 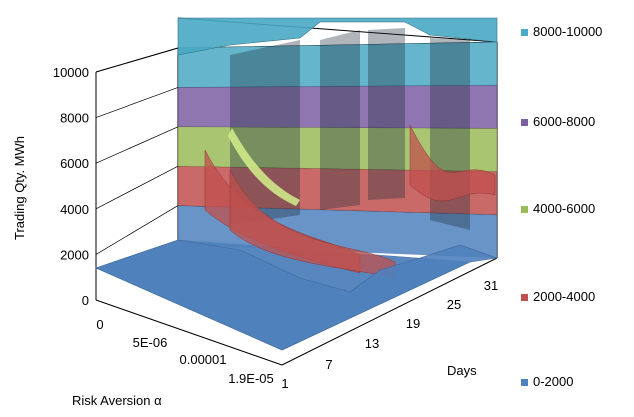 I want to click on y-tick-label: 1, so click(x=284, y=383).